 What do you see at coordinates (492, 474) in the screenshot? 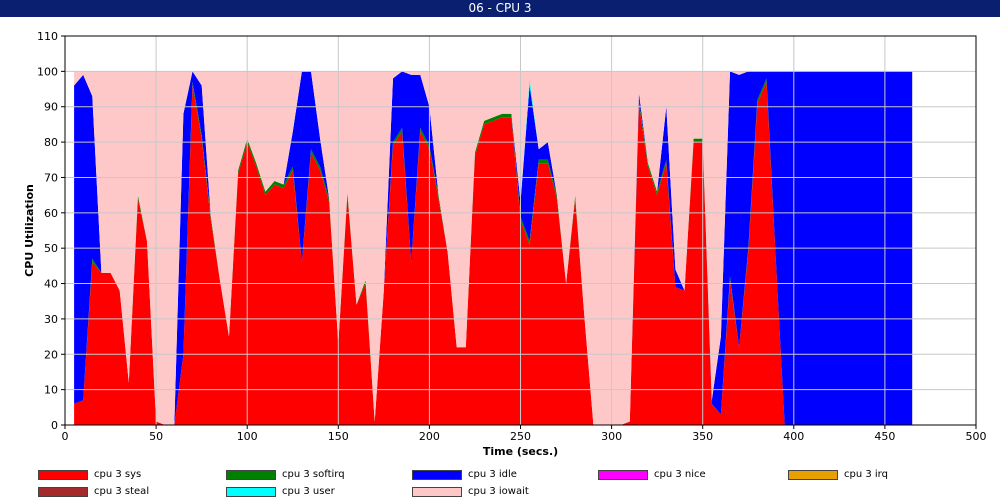
I see `legend-label: cpu 3 idle` at bounding box center [492, 474].